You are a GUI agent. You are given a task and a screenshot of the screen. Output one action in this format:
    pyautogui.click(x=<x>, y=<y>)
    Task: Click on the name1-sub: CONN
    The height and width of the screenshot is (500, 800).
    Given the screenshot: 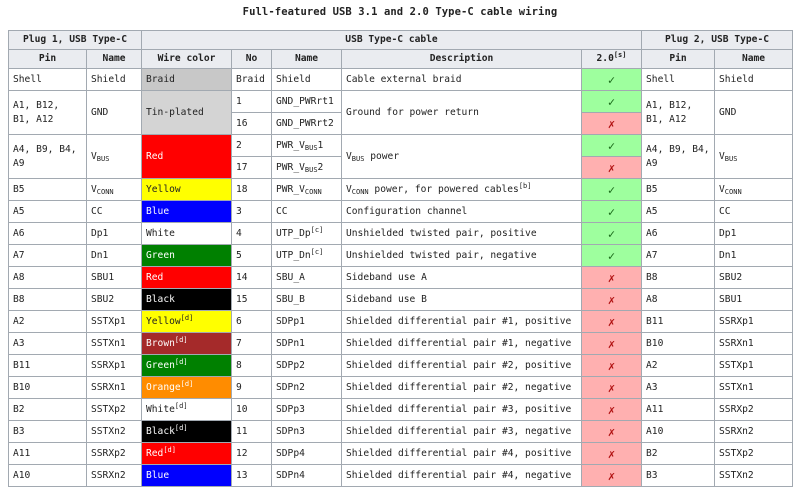 What is the action you would take?
    pyautogui.click(x=105, y=191)
    